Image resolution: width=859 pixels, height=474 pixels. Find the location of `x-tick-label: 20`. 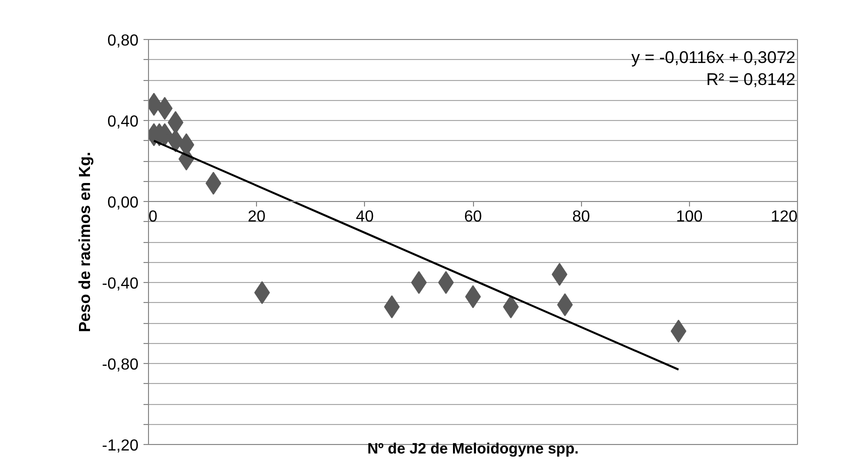

x-tick-label: 20 is located at coordinates (257, 217).